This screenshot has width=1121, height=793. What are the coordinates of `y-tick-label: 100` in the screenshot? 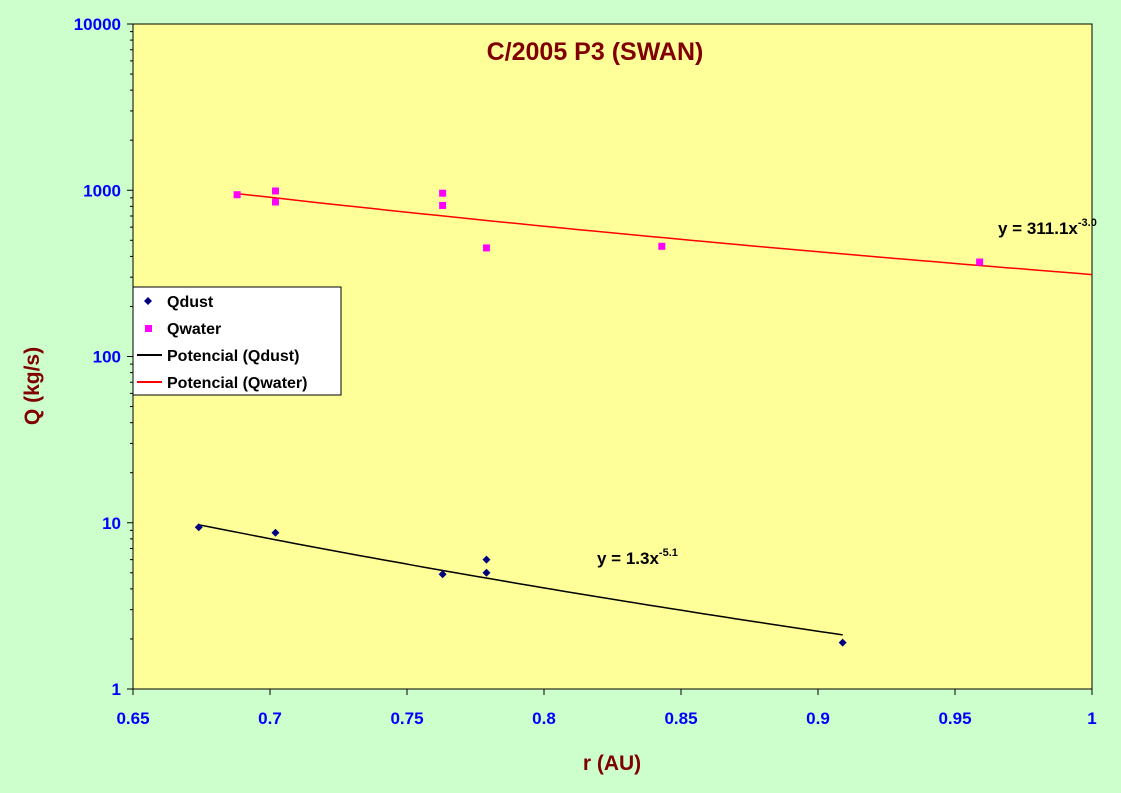 It's located at (107, 357).